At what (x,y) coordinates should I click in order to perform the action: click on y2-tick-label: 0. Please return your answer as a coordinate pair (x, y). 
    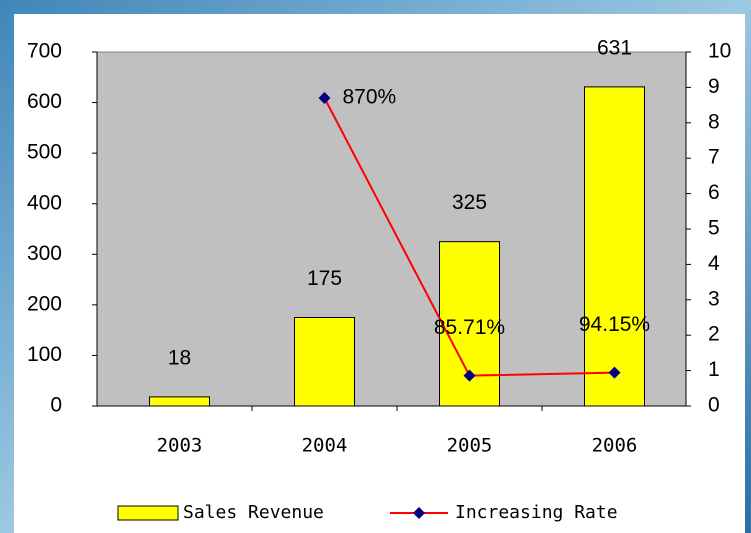
    Looking at the image, I should click on (714, 405).